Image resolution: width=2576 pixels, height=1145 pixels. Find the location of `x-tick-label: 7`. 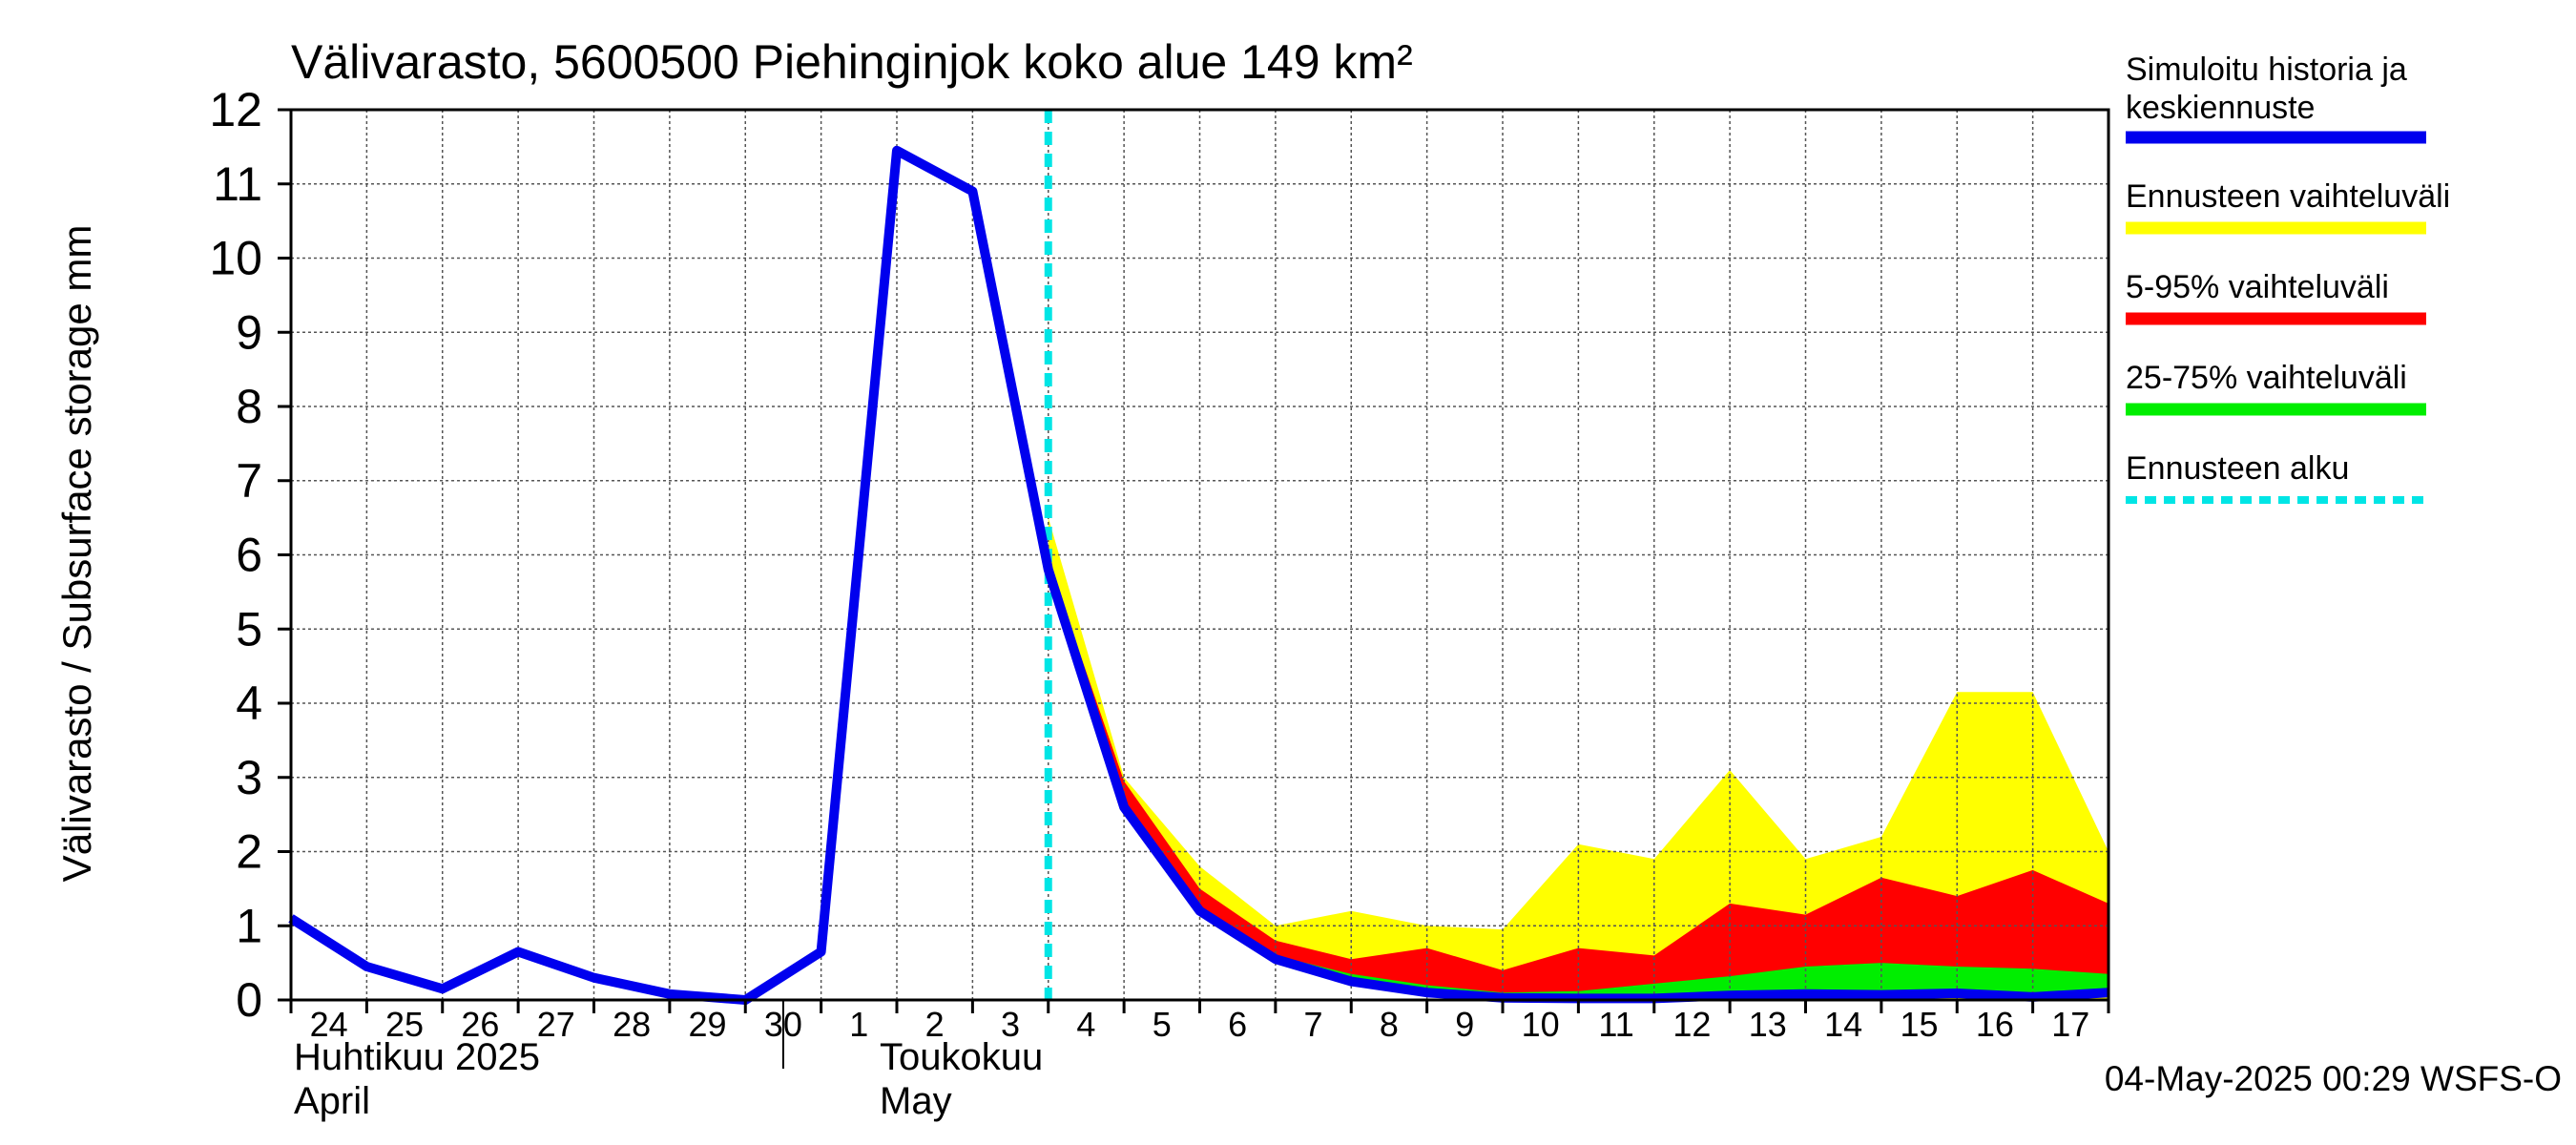

x-tick-label: 7 is located at coordinates (1313, 1025).